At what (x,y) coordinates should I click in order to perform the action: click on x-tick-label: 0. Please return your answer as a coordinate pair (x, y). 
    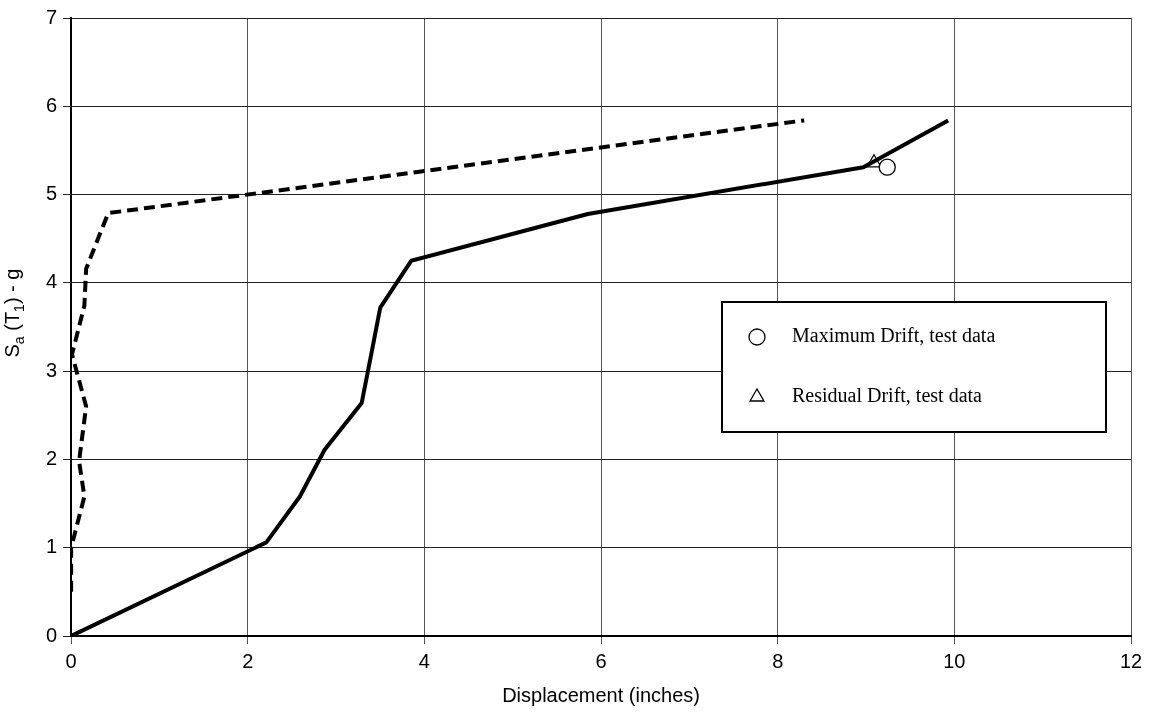
    Looking at the image, I should click on (71, 660).